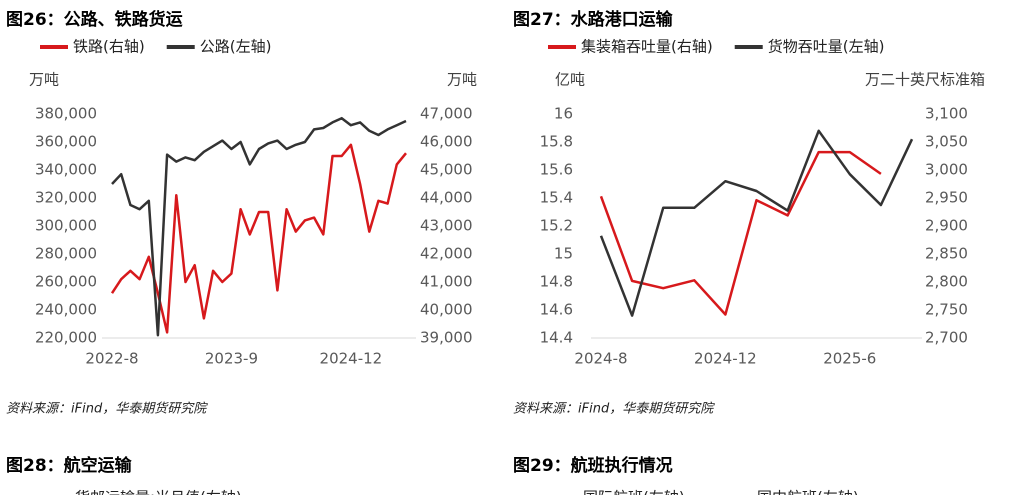 The width and height of the screenshot is (1026, 495). Describe the element at coordinates (849, 359) in the screenshot. I see `x-tick-label: 2025-6` at that location.